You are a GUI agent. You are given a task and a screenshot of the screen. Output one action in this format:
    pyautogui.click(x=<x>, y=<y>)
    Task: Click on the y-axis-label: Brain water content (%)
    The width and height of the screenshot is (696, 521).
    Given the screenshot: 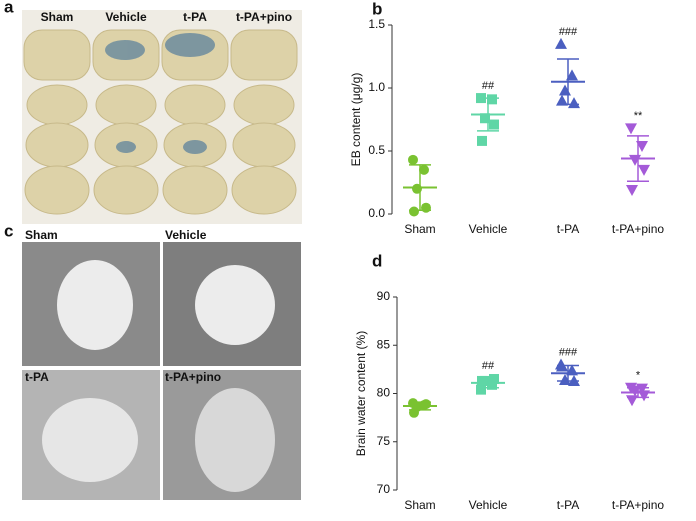 What is the action you would take?
    pyautogui.click(x=361, y=393)
    